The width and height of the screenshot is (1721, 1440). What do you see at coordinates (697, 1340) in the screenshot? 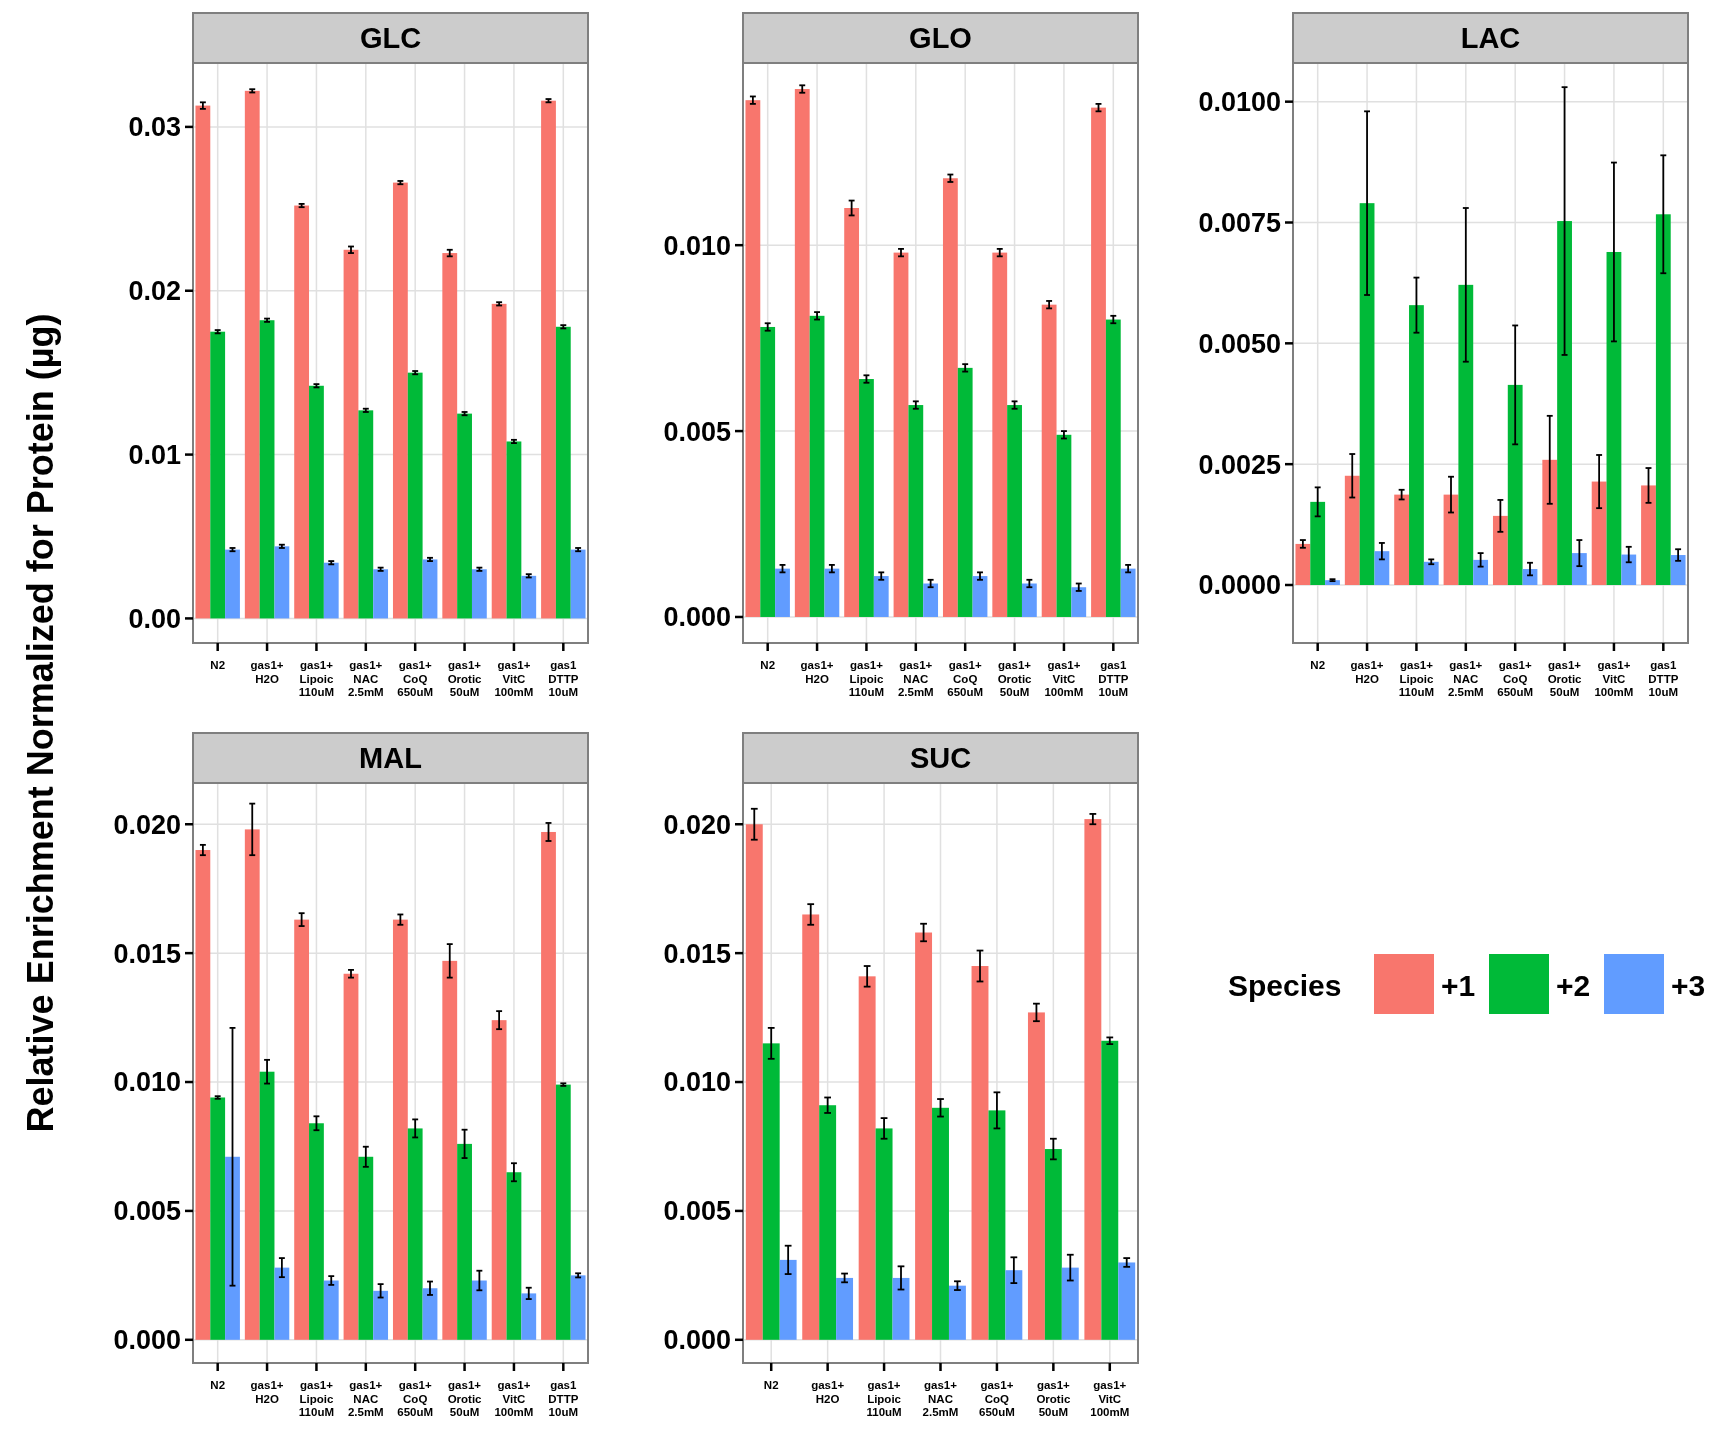
I see `y-tick-label: 0.000` at bounding box center [697, 1340].